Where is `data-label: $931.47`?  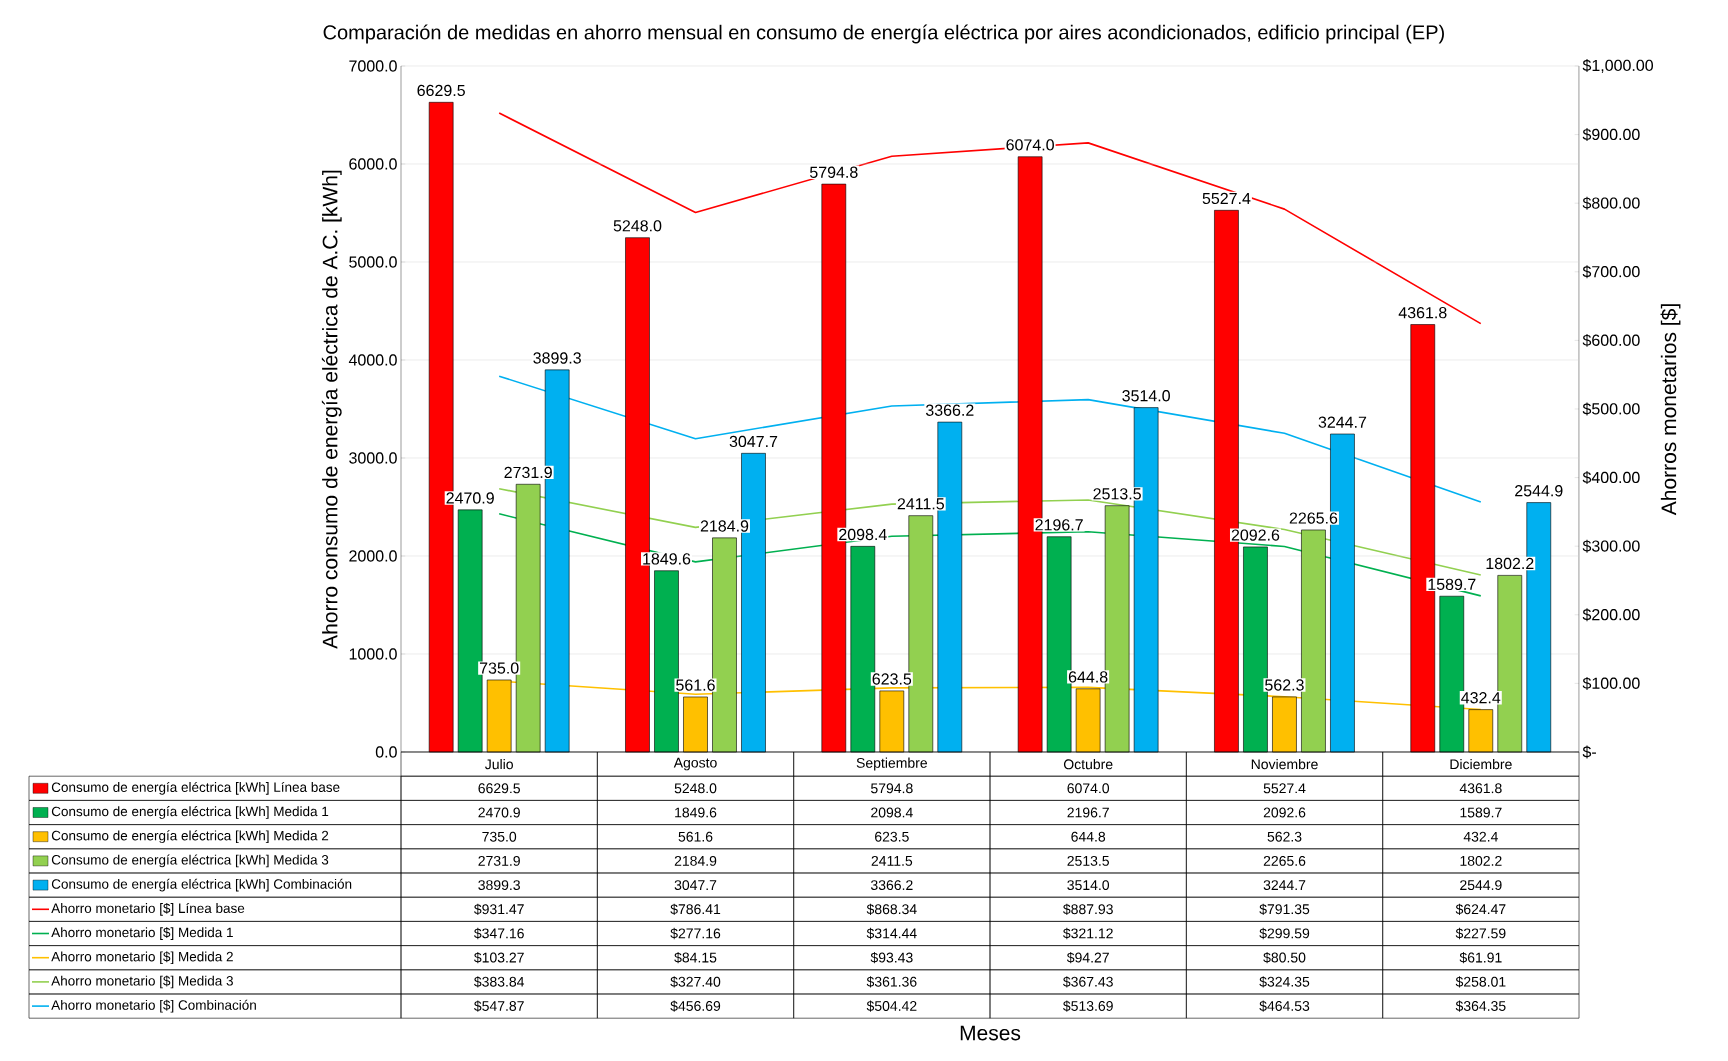 data-label: $931.47 is located at coordinates (499, 909).